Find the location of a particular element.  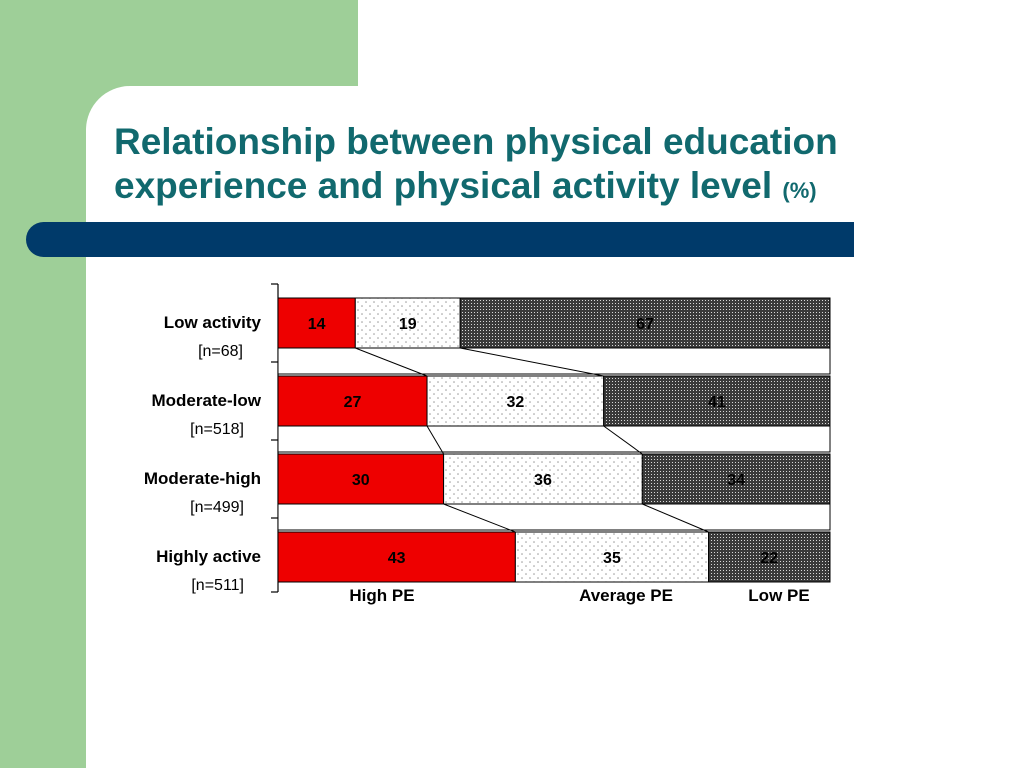

data-label: 34 is located at coordinates (736, 480).